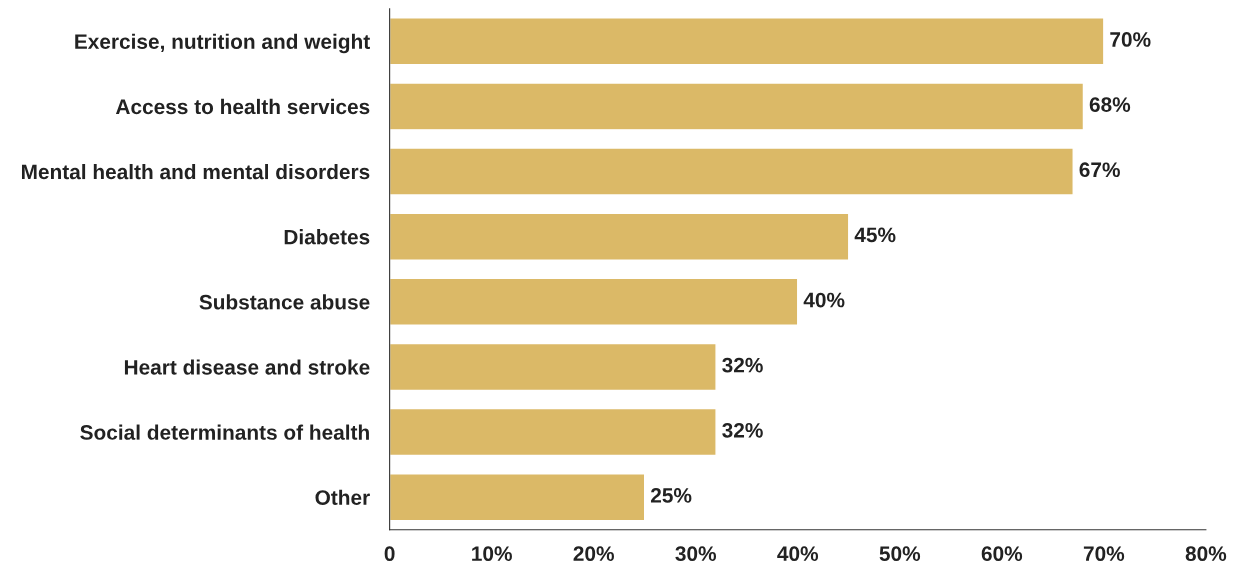  I want to click on x-tick-label: 40%, so click(798, 554).